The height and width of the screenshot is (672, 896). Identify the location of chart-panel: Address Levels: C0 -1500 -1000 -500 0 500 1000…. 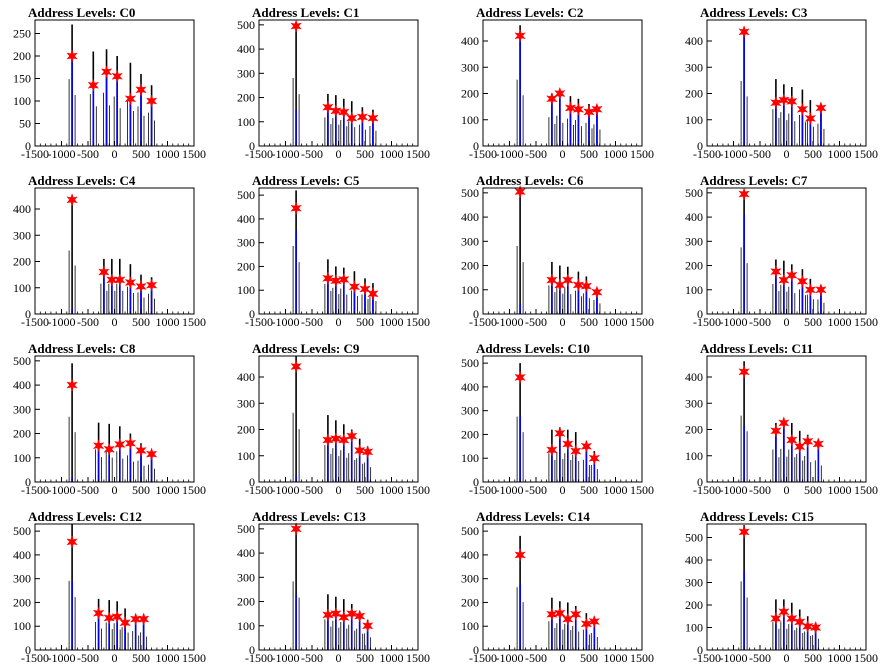
(112, 84).